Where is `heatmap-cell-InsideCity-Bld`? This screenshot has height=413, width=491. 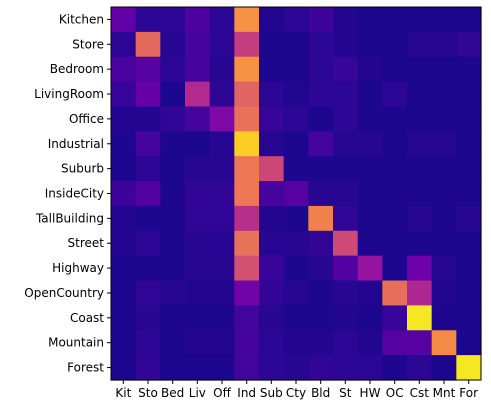 heatmap-cell-InsideCity-Bld is located at coordinates (321, 194).